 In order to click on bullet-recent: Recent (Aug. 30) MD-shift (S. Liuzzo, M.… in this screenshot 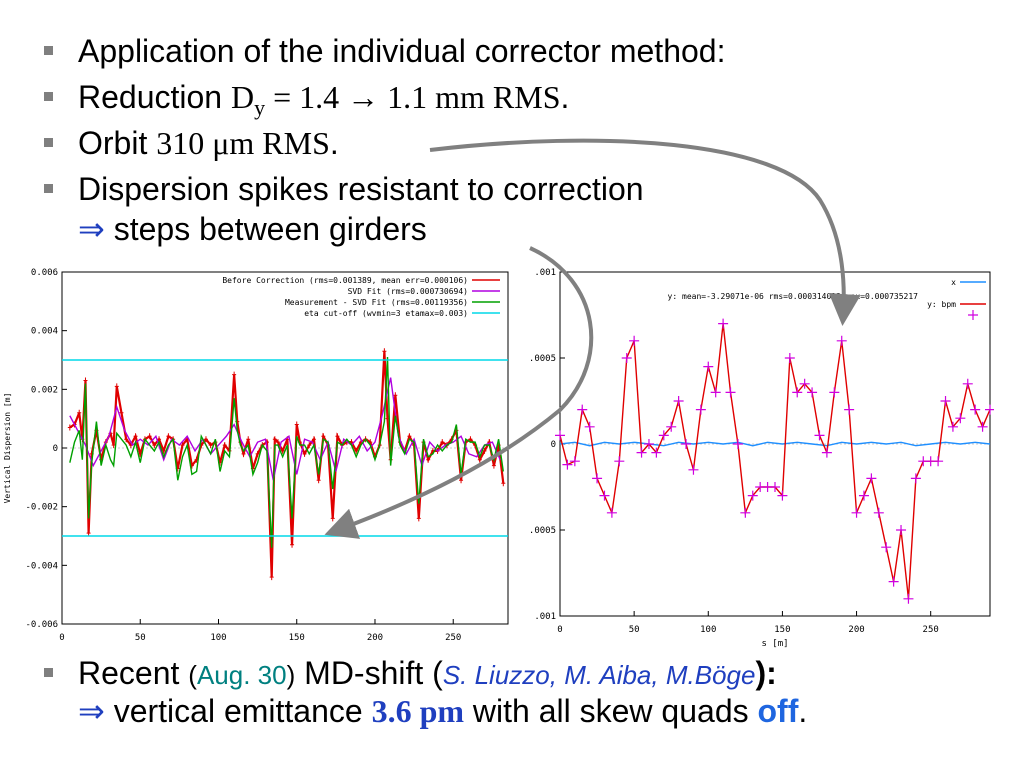, I will do `click(427, 673)`.